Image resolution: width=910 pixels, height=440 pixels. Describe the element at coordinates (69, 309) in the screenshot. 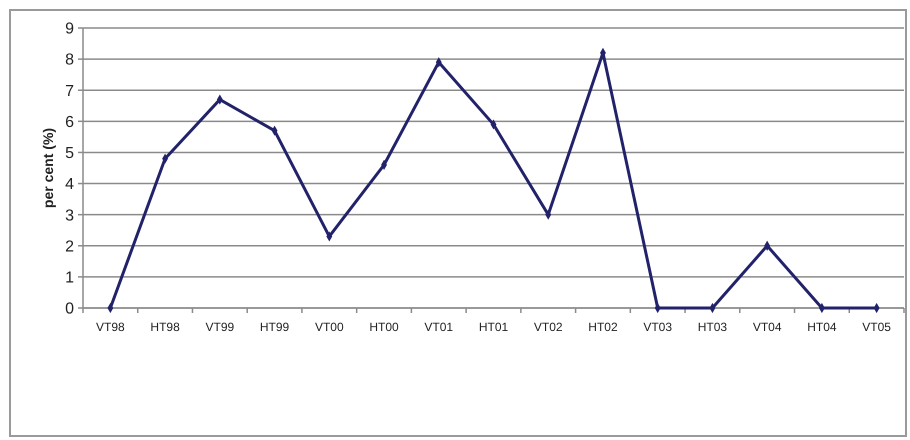

I see `y-tick-label: 0` at that location.